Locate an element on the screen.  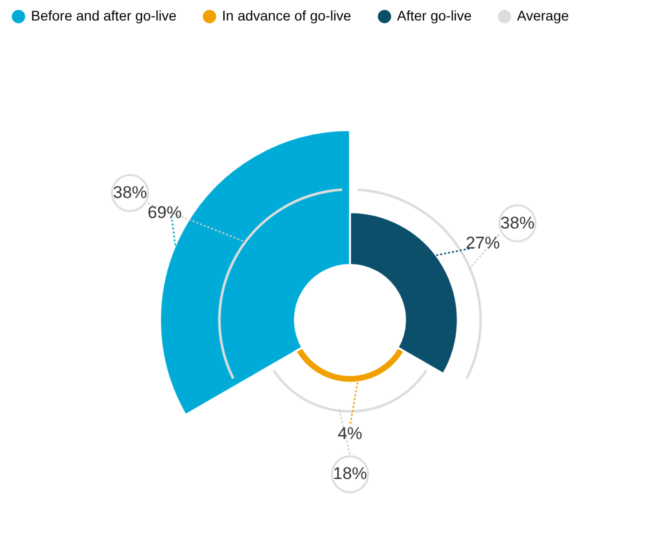
data-label: 69% is located at coordinates (165, 212).